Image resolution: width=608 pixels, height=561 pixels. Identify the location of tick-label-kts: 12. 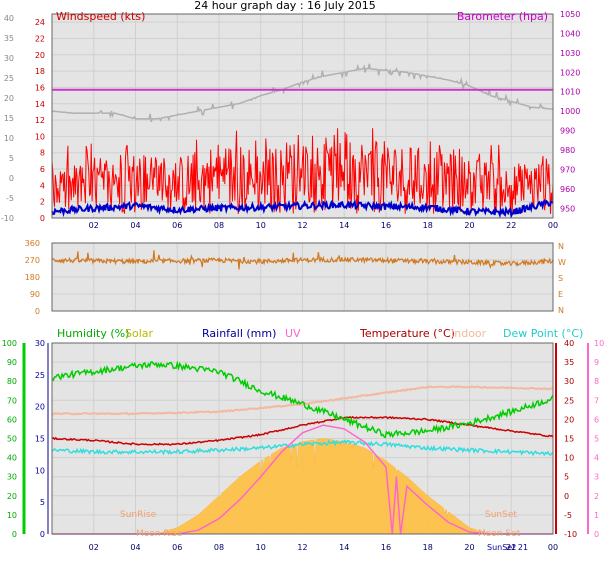
(40, 120).